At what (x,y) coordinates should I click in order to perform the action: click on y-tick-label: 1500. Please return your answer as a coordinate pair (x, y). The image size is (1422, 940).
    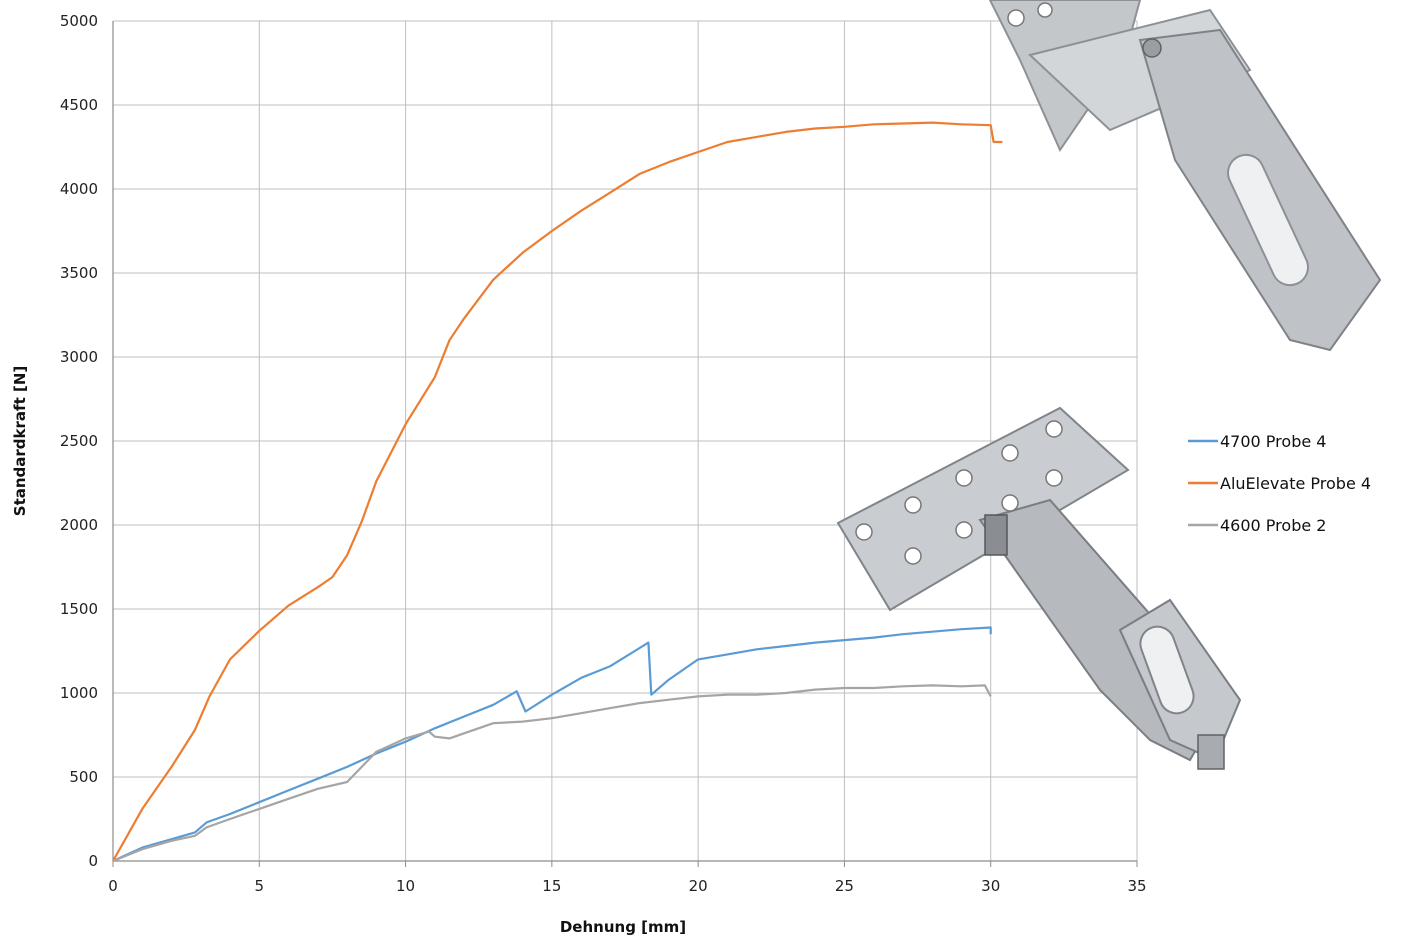
    Looking at the image, I should click on (79, 609).